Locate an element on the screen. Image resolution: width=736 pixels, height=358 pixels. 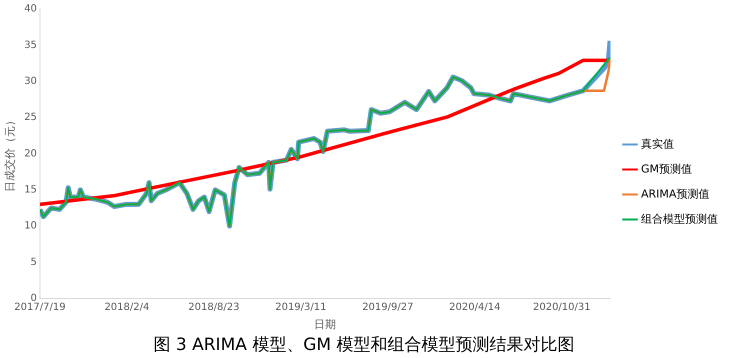
y-tick-label: 15 is located at coordinates (30, 190).